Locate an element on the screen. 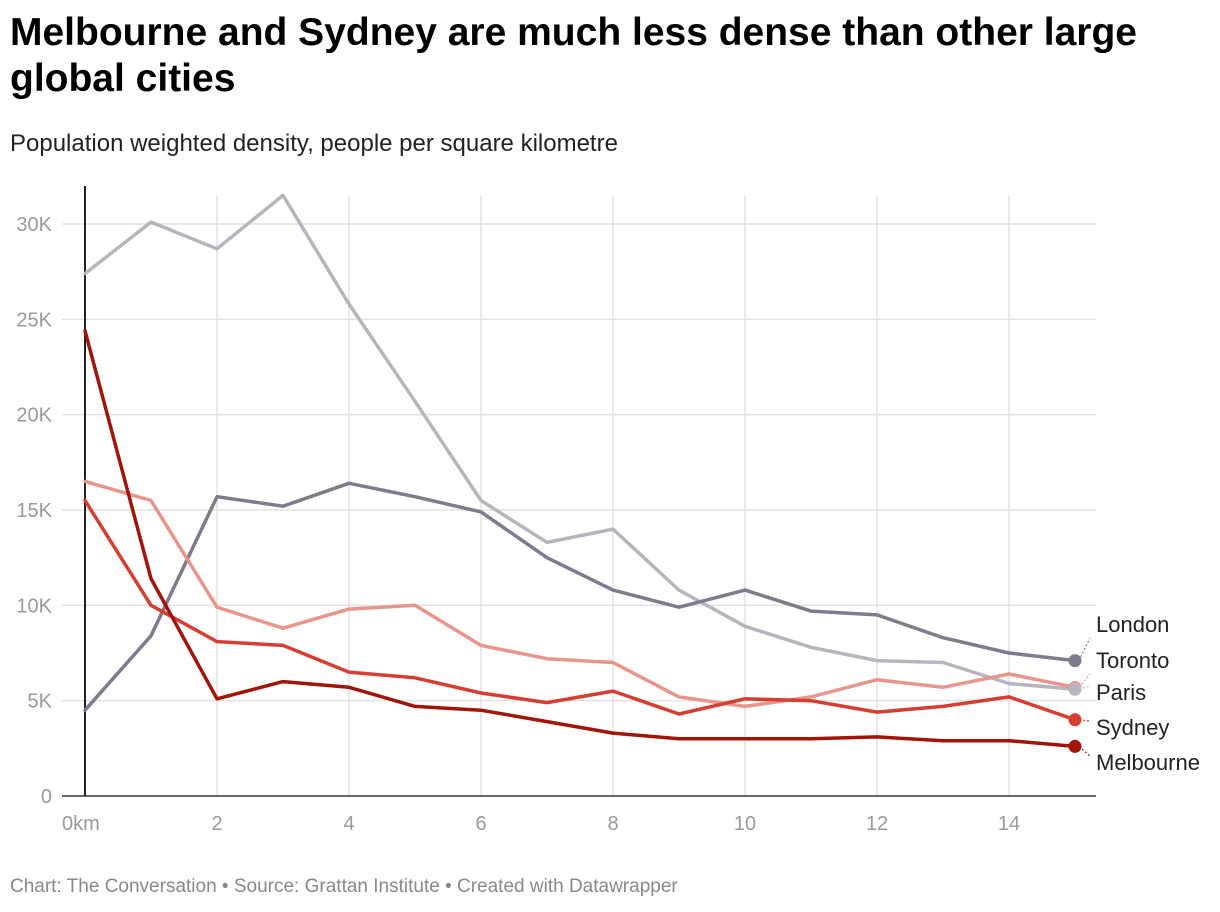 The image size is (1220, 912). series-labels: London Toronto Paris Sydney Melbourne is located at coordinates (1134, 693).